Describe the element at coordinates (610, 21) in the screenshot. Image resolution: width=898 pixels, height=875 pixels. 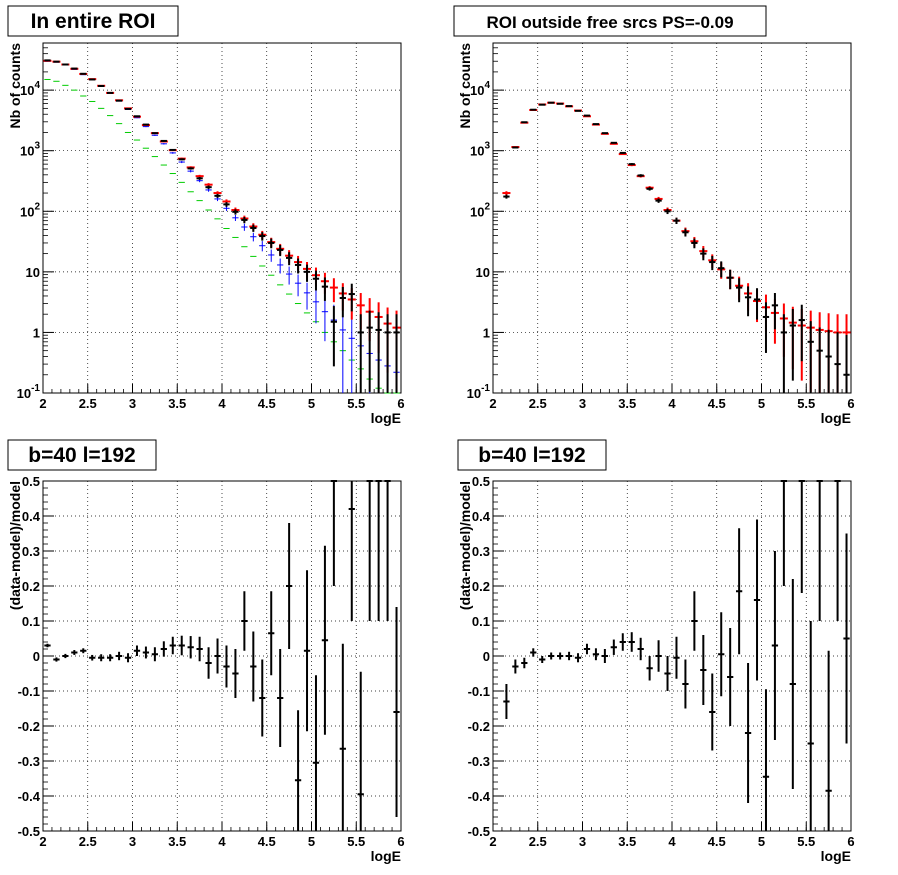
I see `title-box` at that location.